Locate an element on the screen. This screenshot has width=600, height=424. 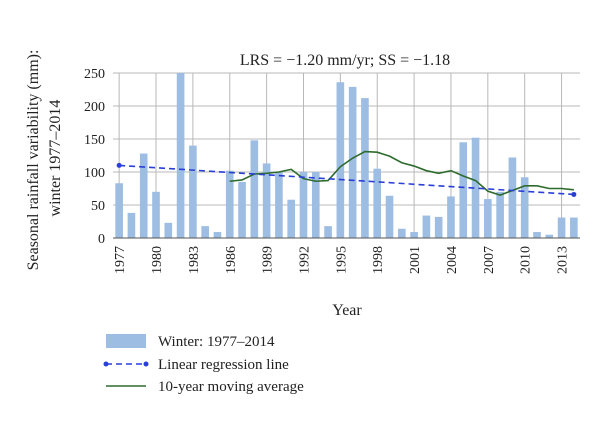
bar-2005 is located at coordinates (463, 190).